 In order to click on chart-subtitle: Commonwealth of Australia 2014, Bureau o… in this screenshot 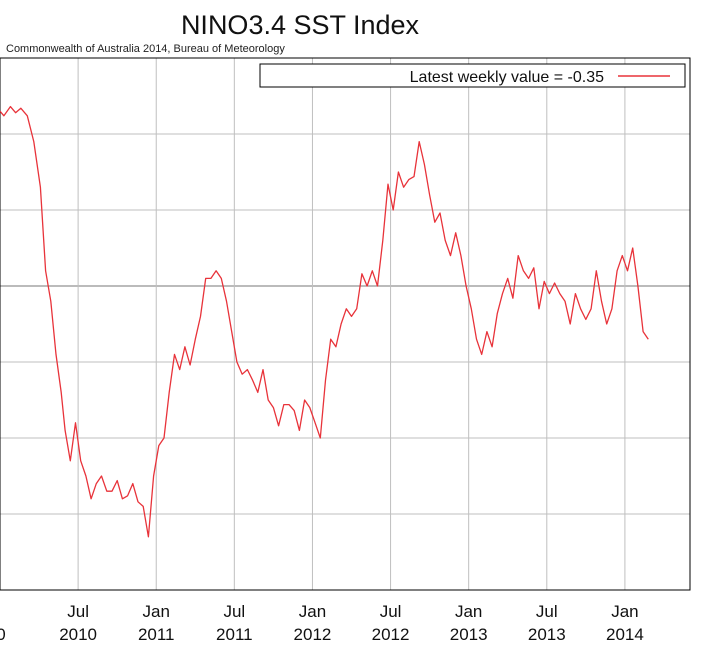, I will do `click(145, 49)`.